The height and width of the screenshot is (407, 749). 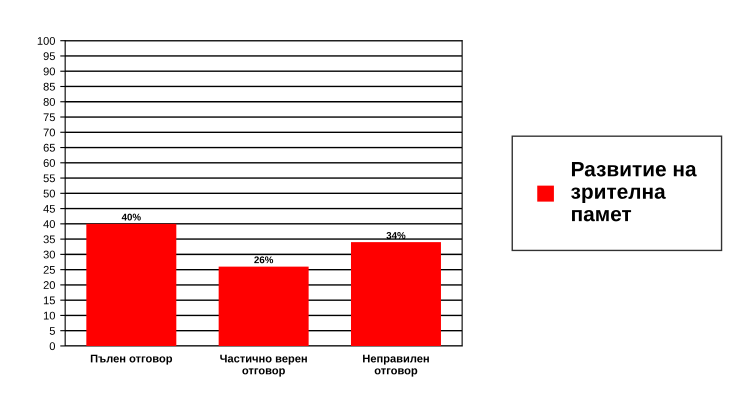 What do you see at coordinates (50, 132) in the screenshot?
I see `y-tick-label: 70` at bounding box center [50, 132].